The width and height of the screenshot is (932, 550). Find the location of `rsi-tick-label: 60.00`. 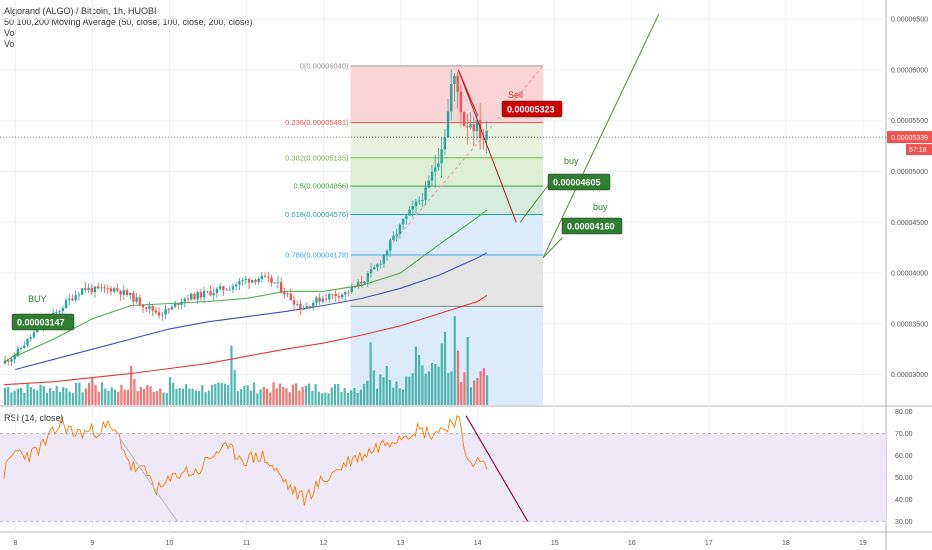

rsi-tick-label: 60.00 is located at coordinates (904, 456).